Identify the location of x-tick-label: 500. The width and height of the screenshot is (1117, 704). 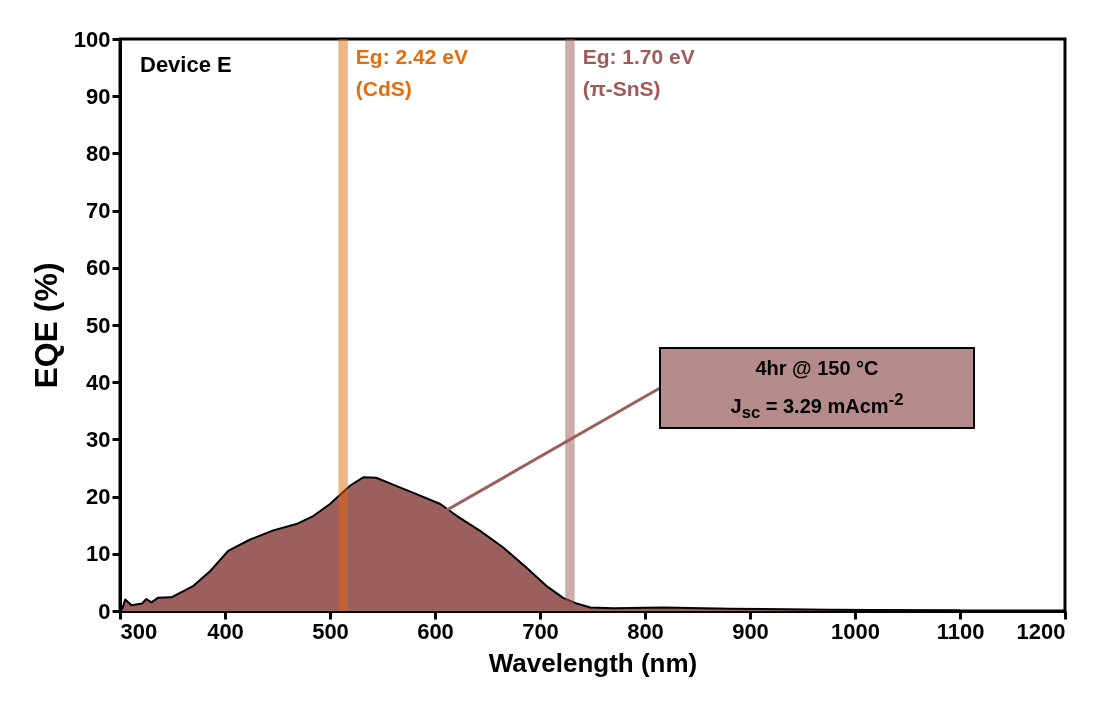
(330, 631).